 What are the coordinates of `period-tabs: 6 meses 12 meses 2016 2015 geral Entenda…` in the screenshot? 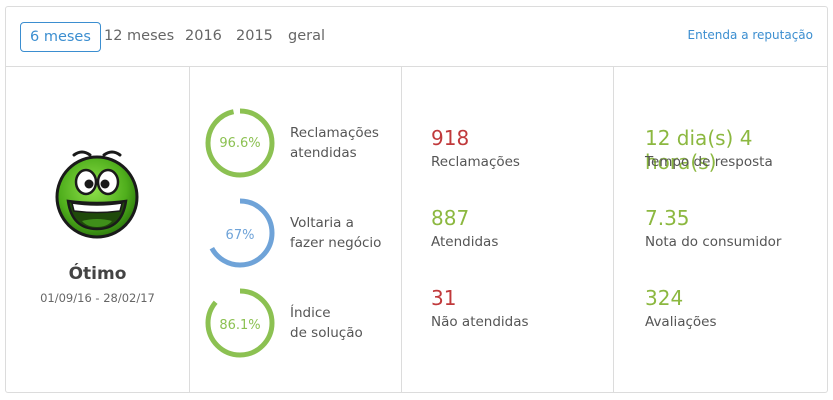 It's located at (416, 37).